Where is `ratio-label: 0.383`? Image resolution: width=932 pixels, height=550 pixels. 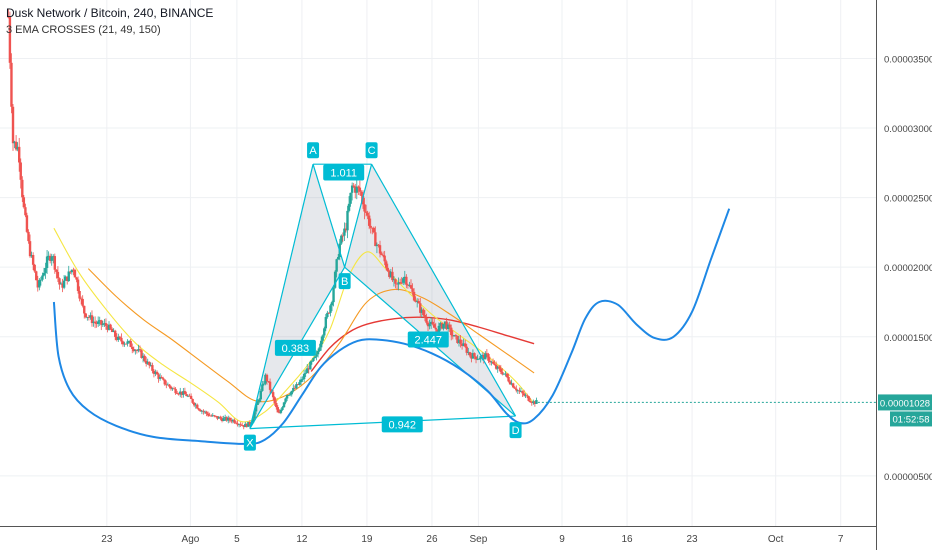
ratio-label: 0.383 is located at coordinates (295, 347).